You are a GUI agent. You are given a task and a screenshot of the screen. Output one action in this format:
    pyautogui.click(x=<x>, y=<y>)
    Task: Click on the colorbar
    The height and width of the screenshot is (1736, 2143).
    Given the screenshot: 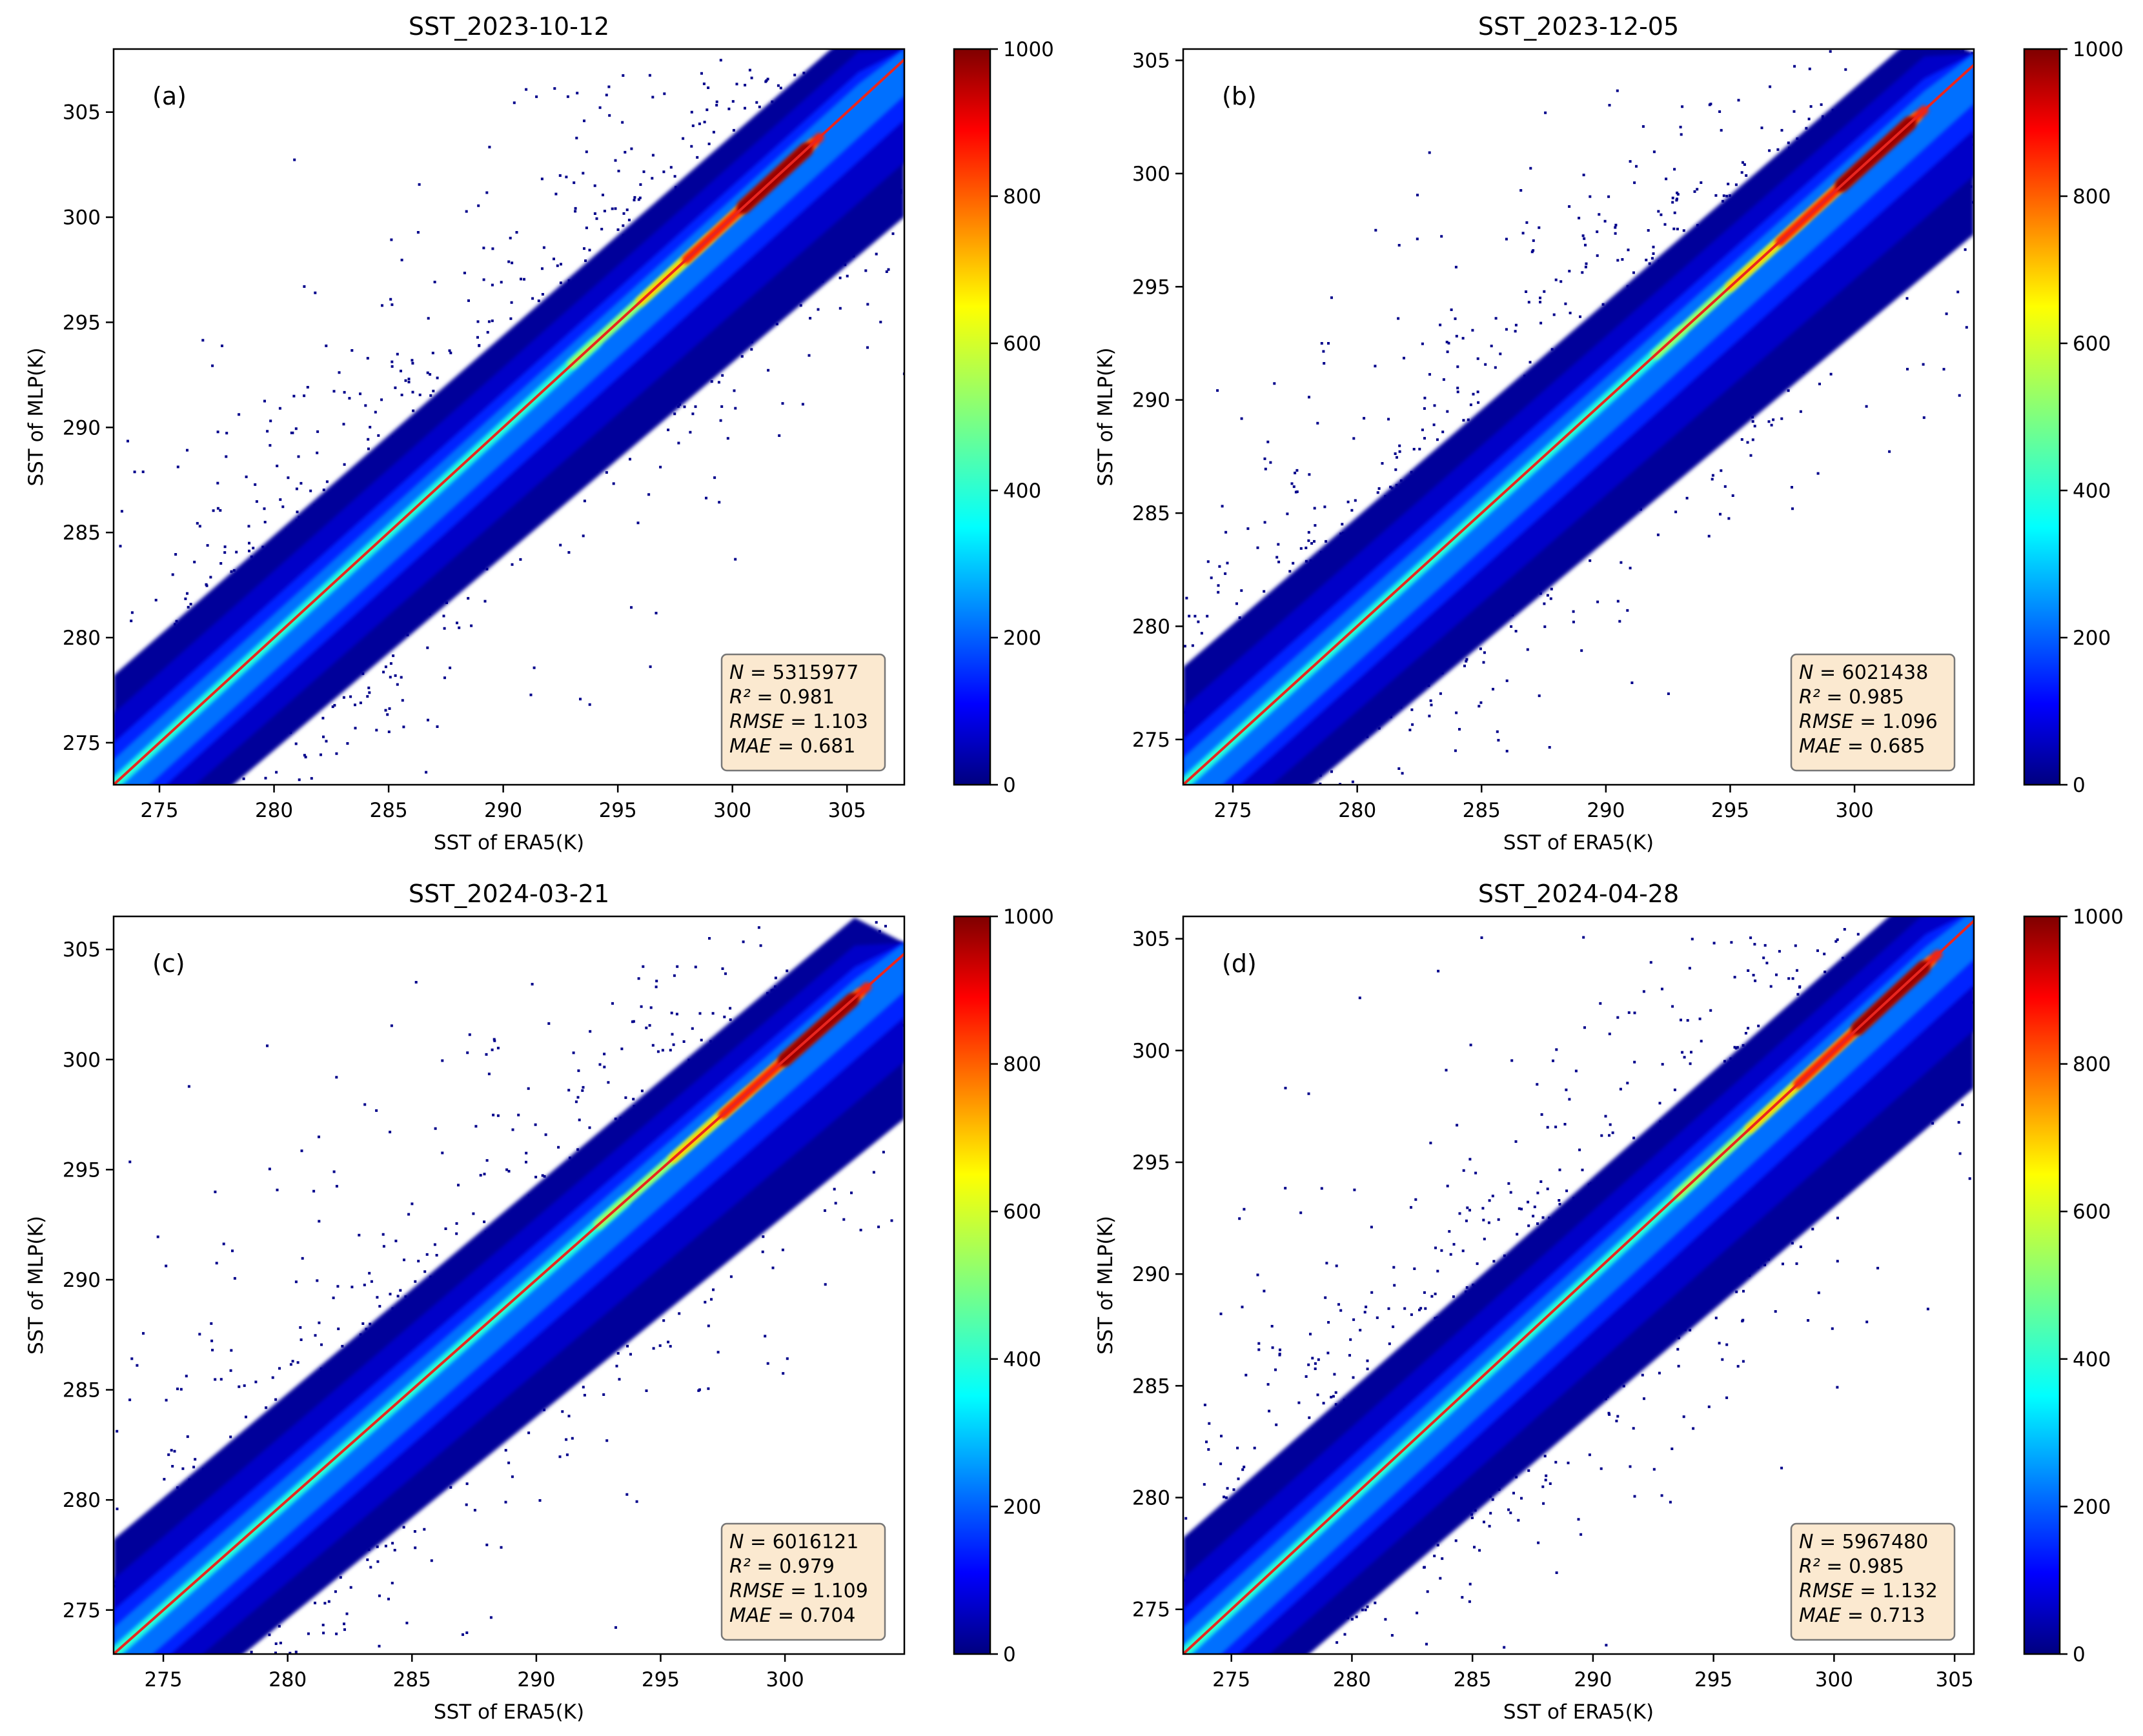 What is the action you would take?
    pyautogui.click(x=972, y=1285)
    